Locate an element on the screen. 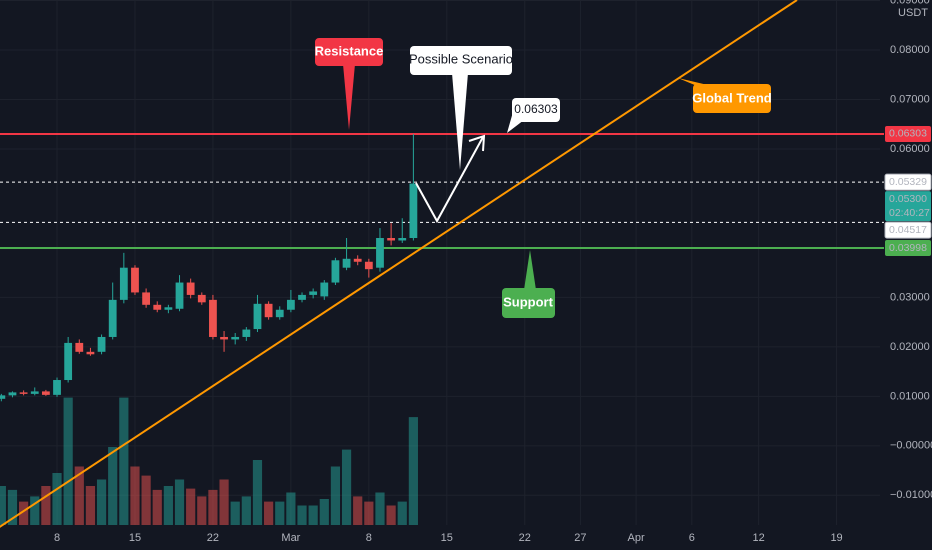 The width and height of the screenshot is (932, 550). callout-text: 0.06303 is located at coordinates (536, 109).